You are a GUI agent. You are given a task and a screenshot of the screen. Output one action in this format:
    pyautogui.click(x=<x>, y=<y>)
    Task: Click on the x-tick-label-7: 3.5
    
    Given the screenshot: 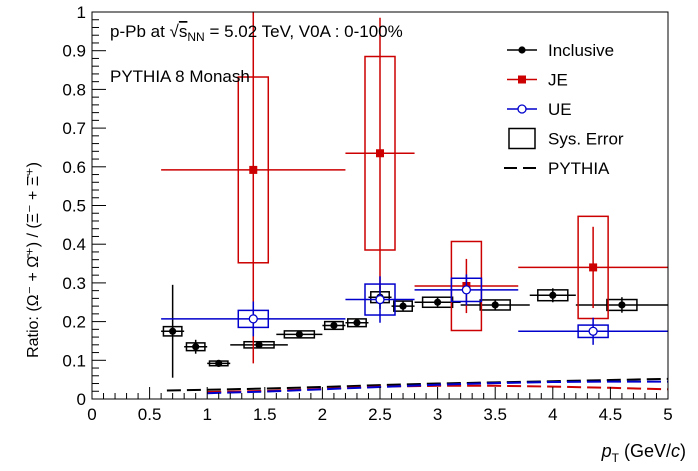 What is the action you would take?
    pyautogui.click(x=495, y=414)
    